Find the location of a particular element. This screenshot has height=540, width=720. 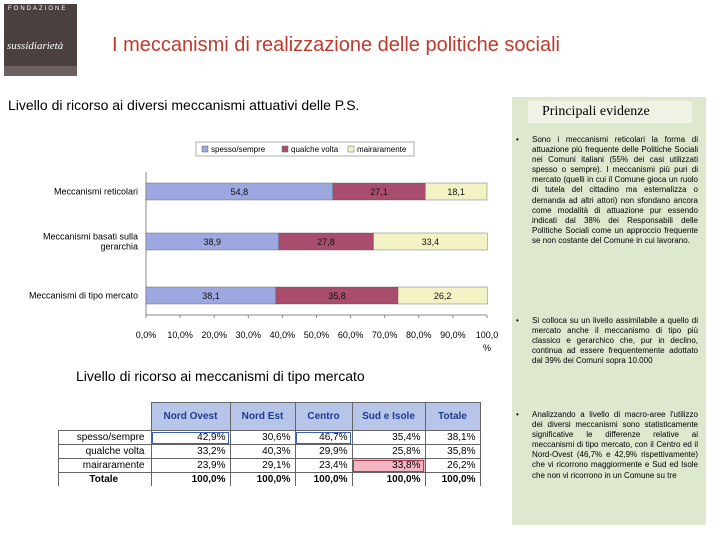

x-tick-label: 0,0% is located at coordinates (146, 335).